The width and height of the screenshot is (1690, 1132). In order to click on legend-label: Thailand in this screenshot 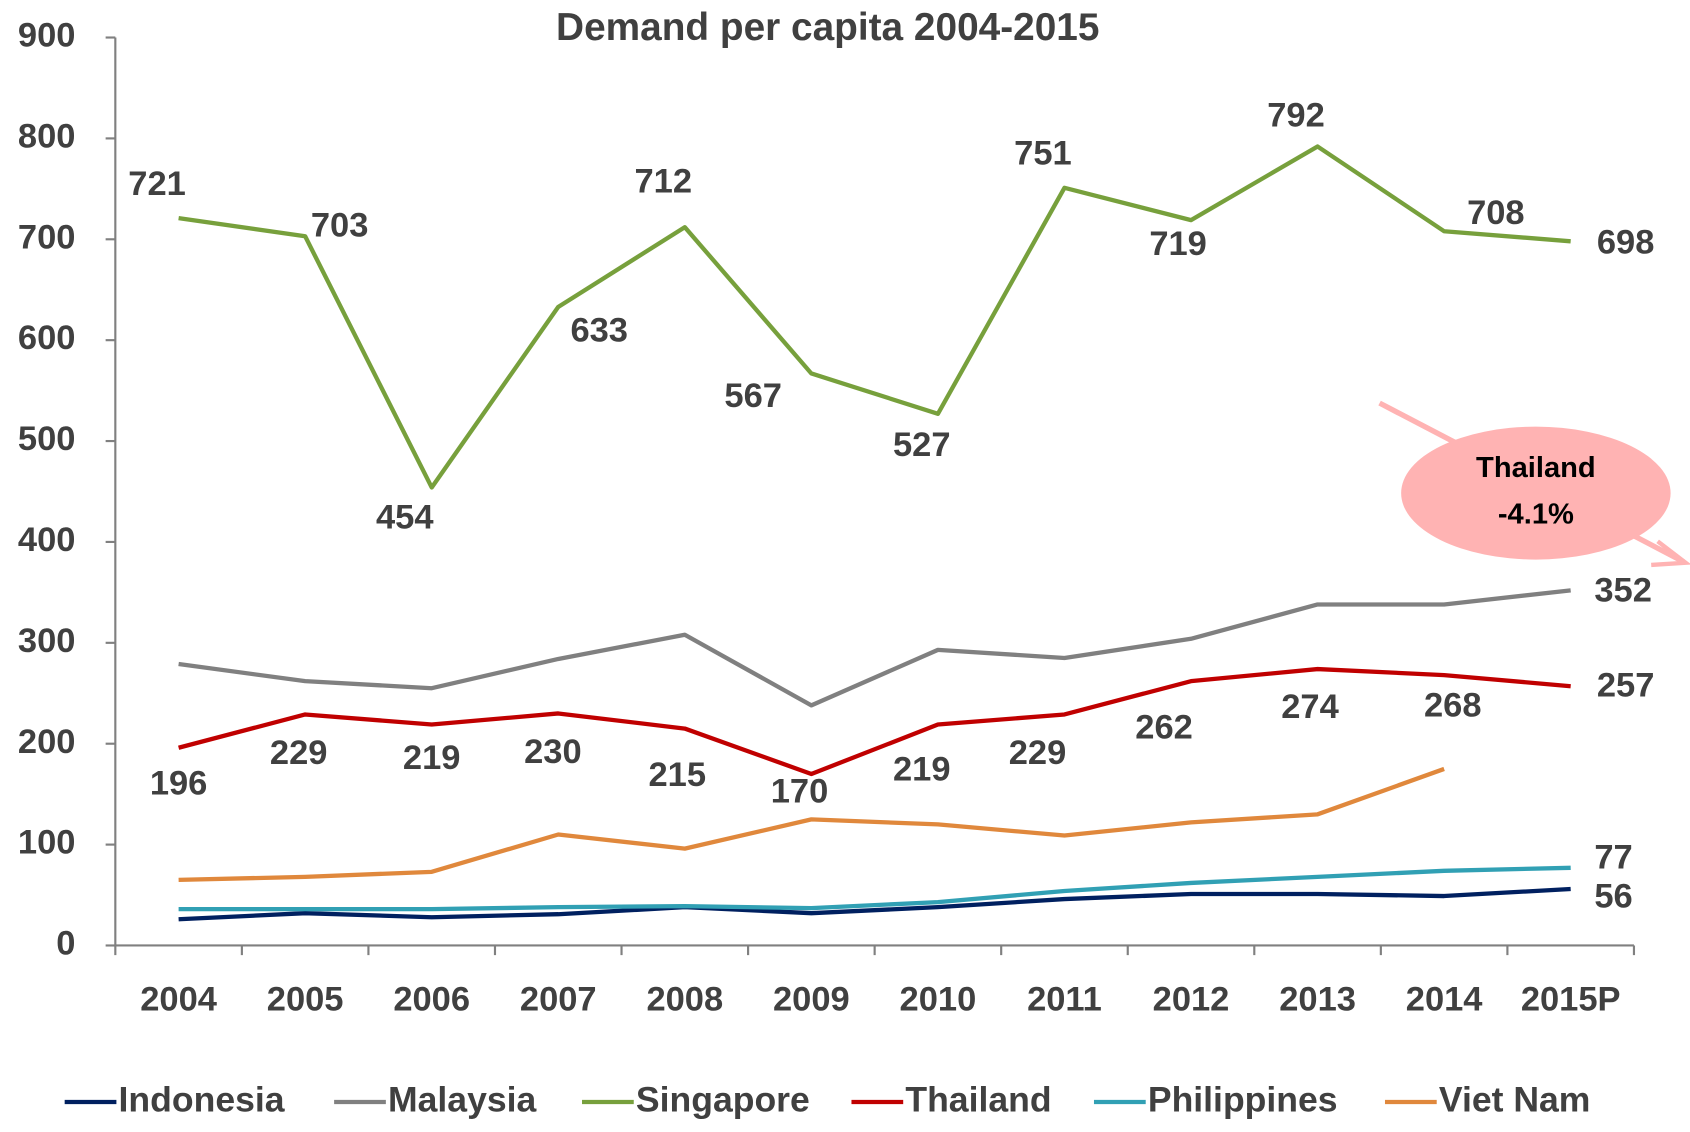, I will do `click(978, 1099)`.